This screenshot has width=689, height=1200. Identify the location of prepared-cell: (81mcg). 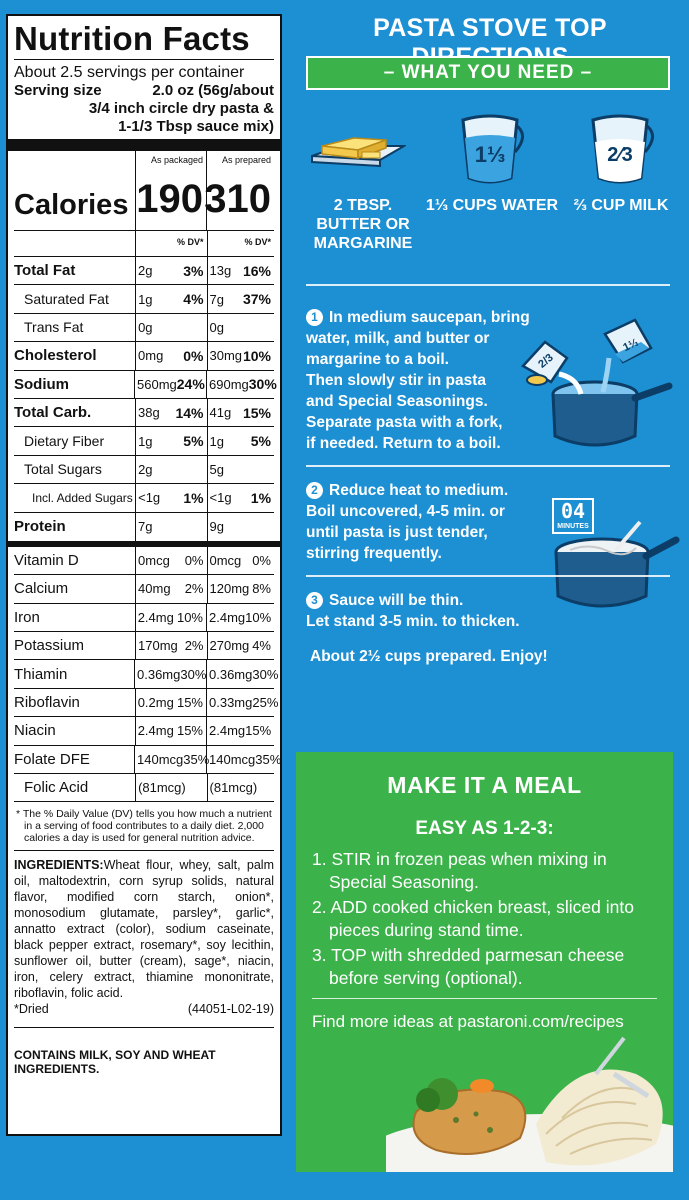
(240, 788).